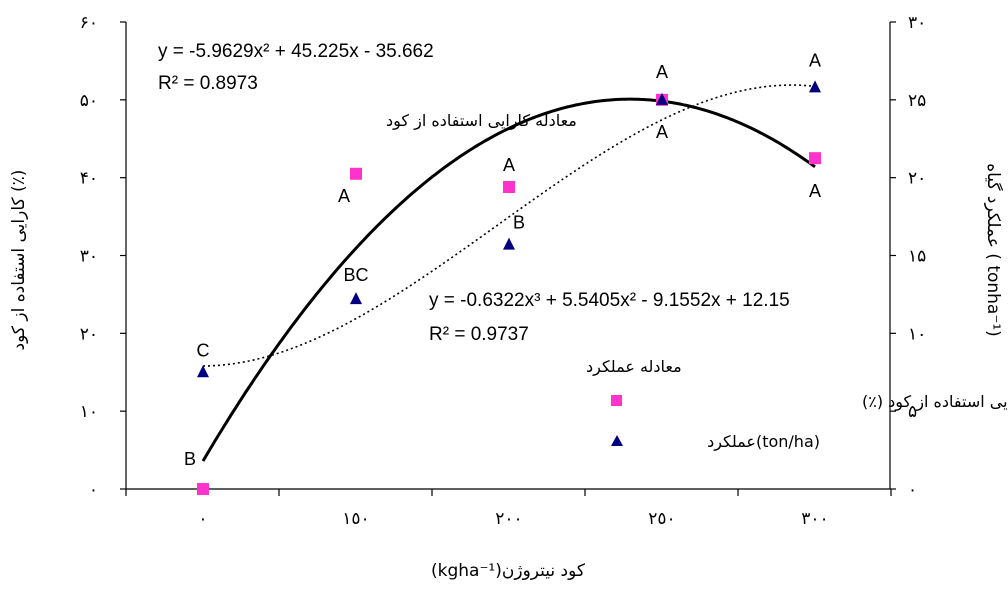 The height and width of the screenshot is (593, 1008). I want to click on y-right-tick-label: ٢۵, so click(917, 101).